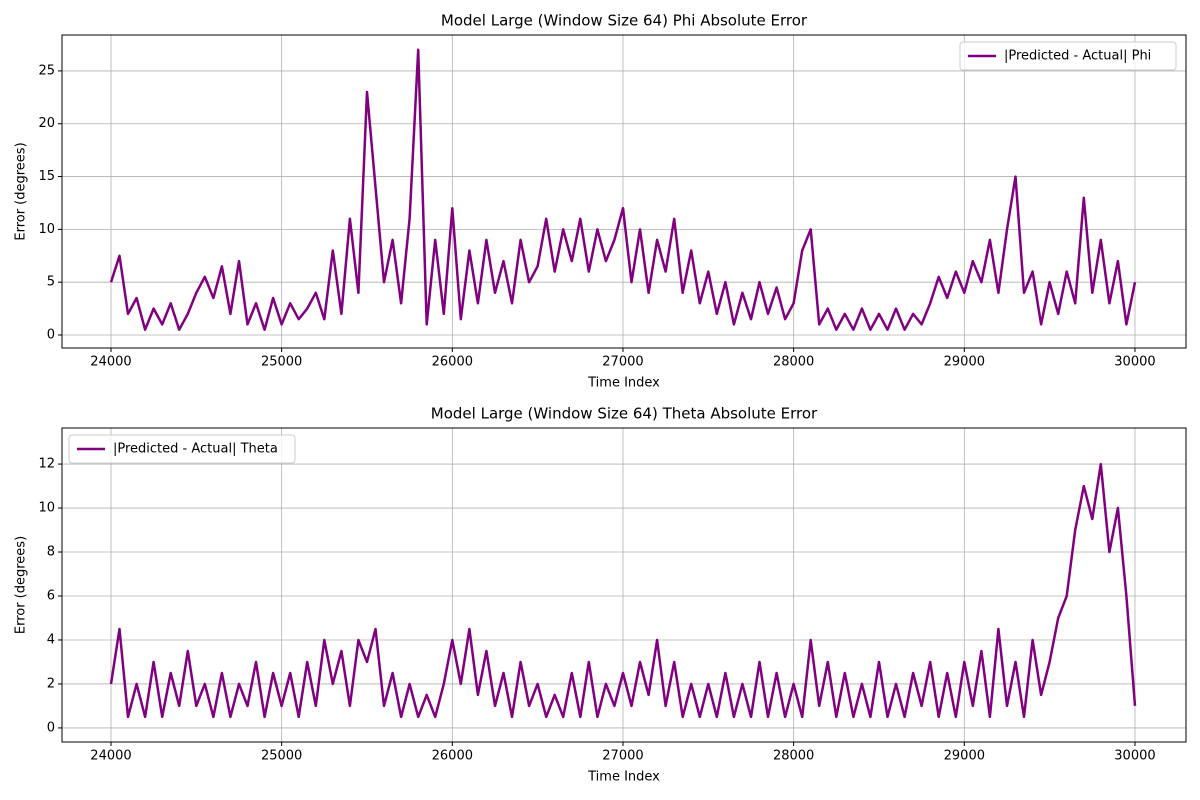  What do you see at coordinates (195, 449) in the screenshot?
I see `legend-label: |Predicted - Actual| Theta` at bounding box center [195, 449].